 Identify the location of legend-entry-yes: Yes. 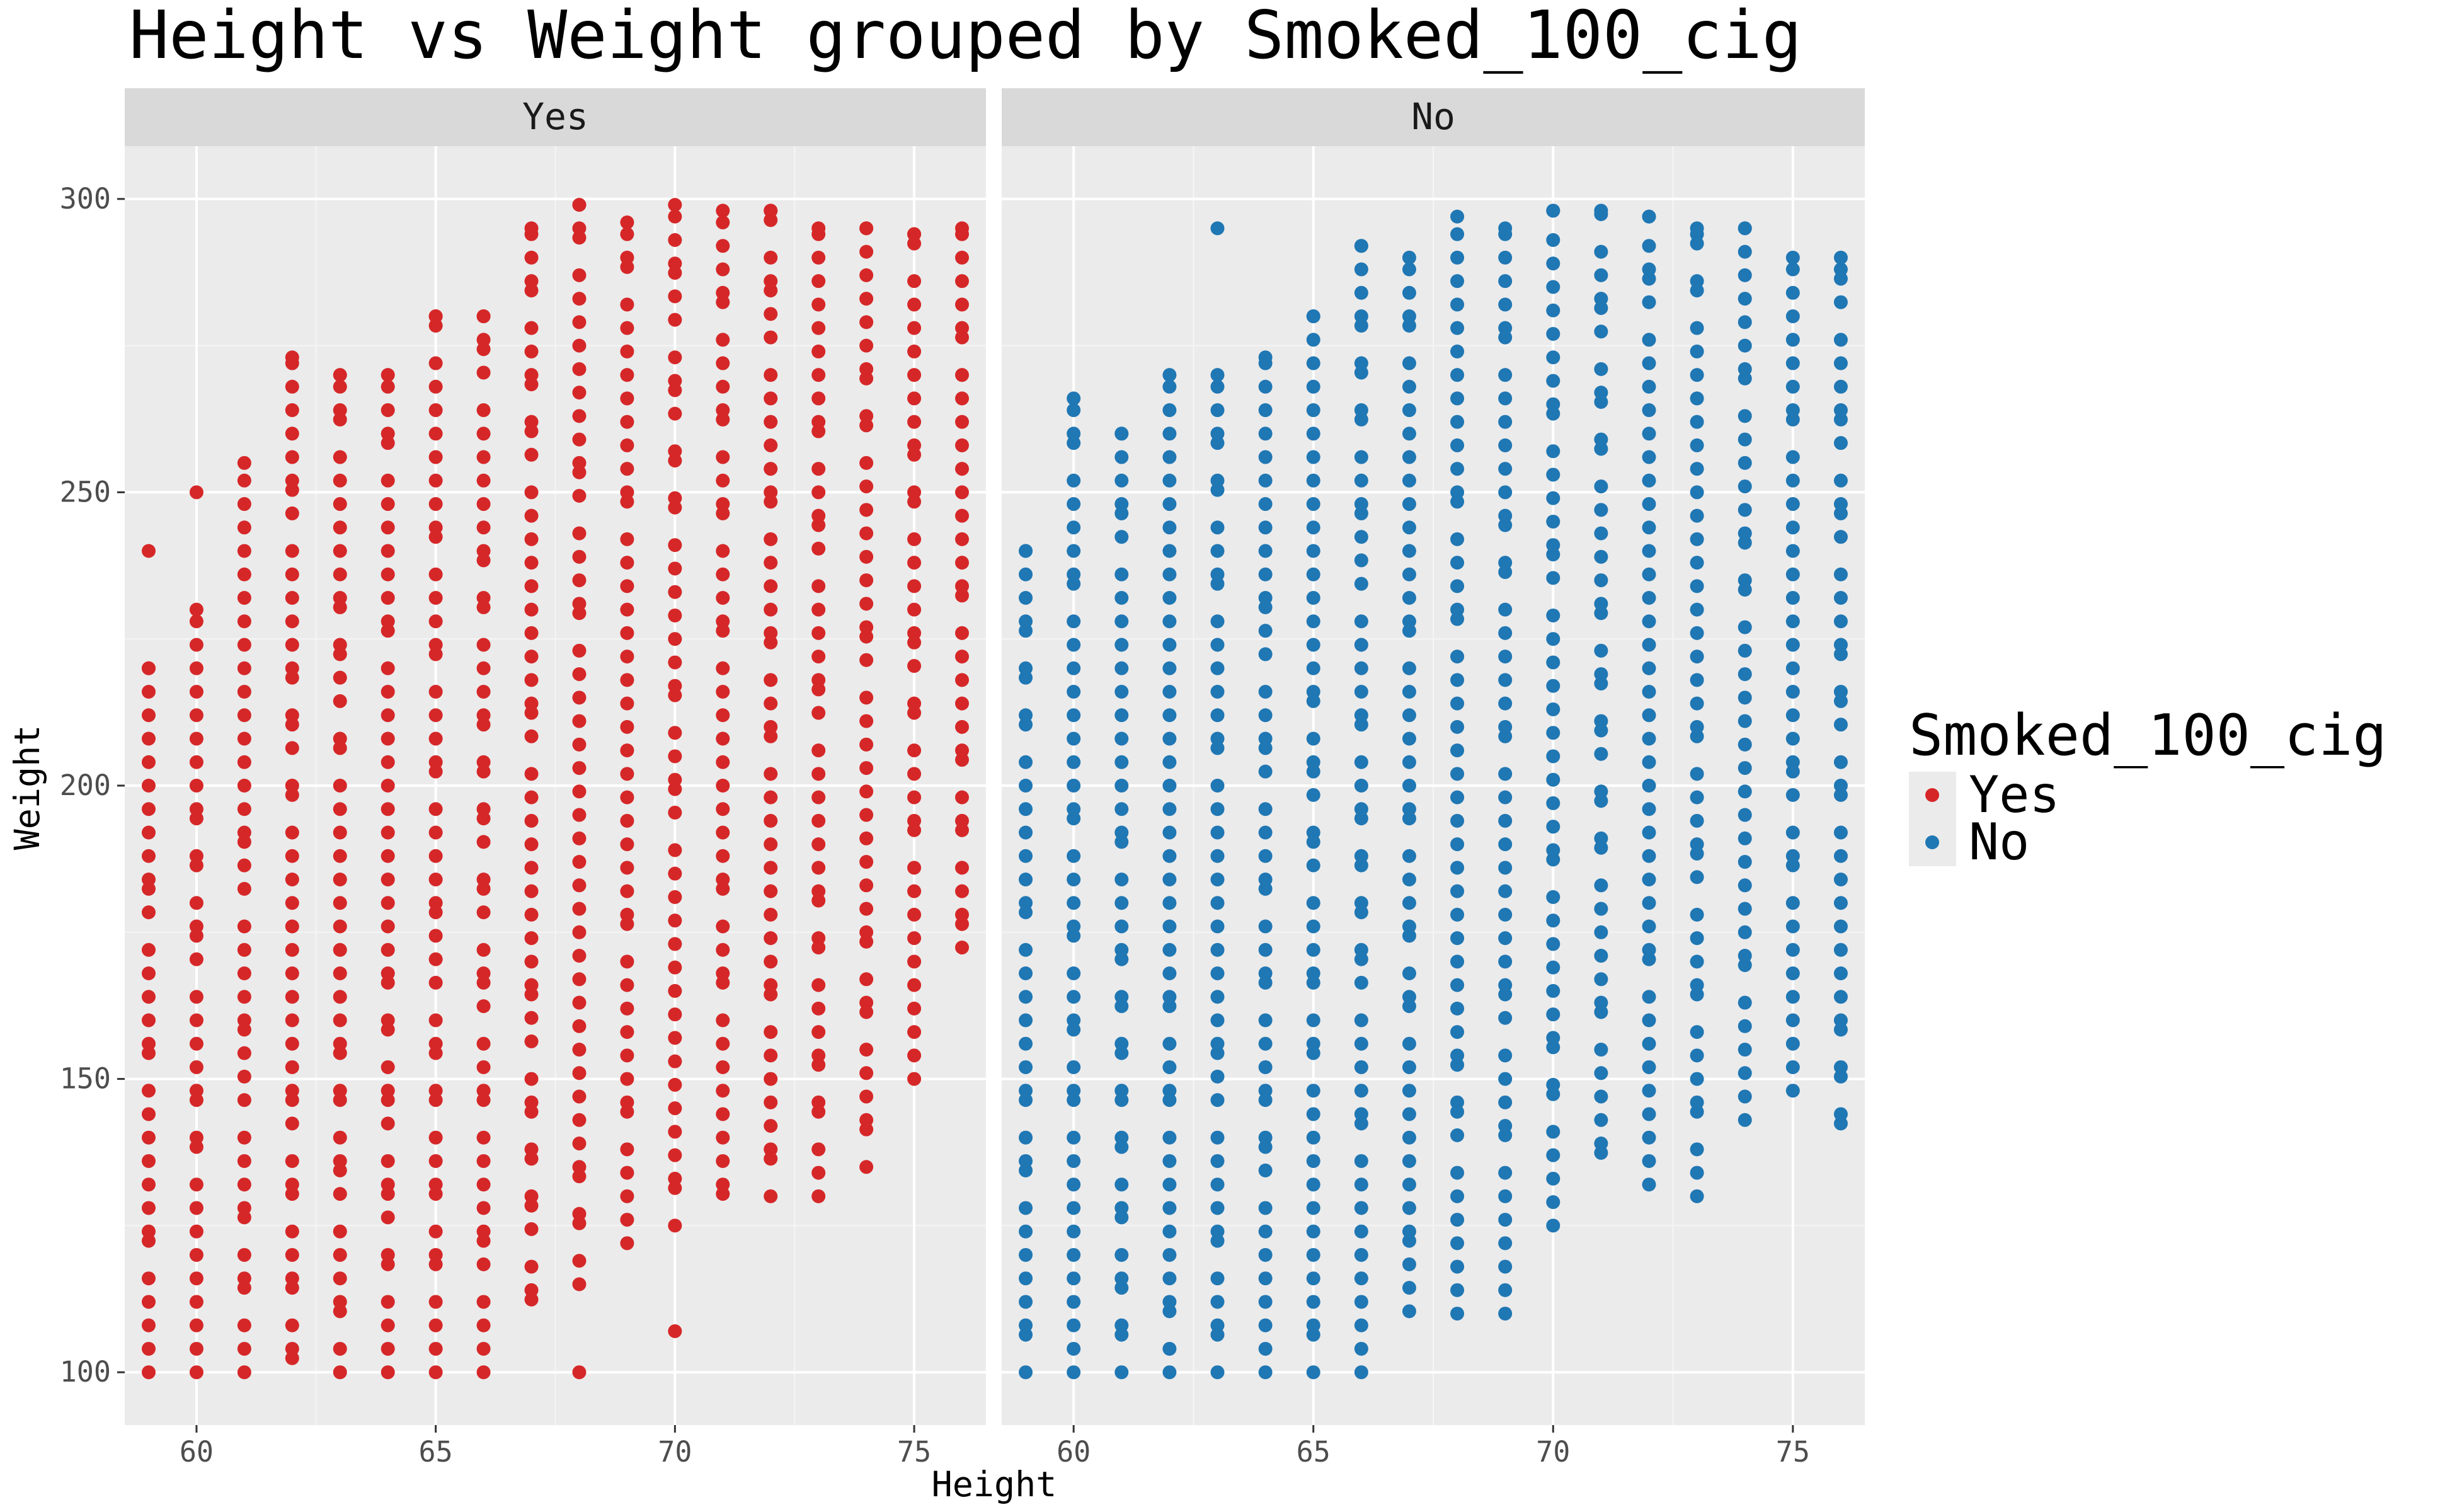
(1984, 794).